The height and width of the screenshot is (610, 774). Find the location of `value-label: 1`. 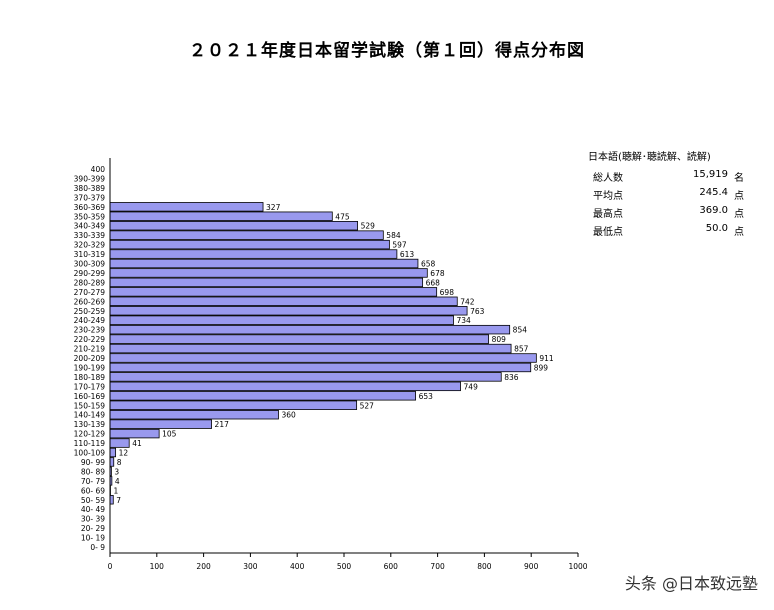

value-label: 1 is located at coordinates (115, 490).